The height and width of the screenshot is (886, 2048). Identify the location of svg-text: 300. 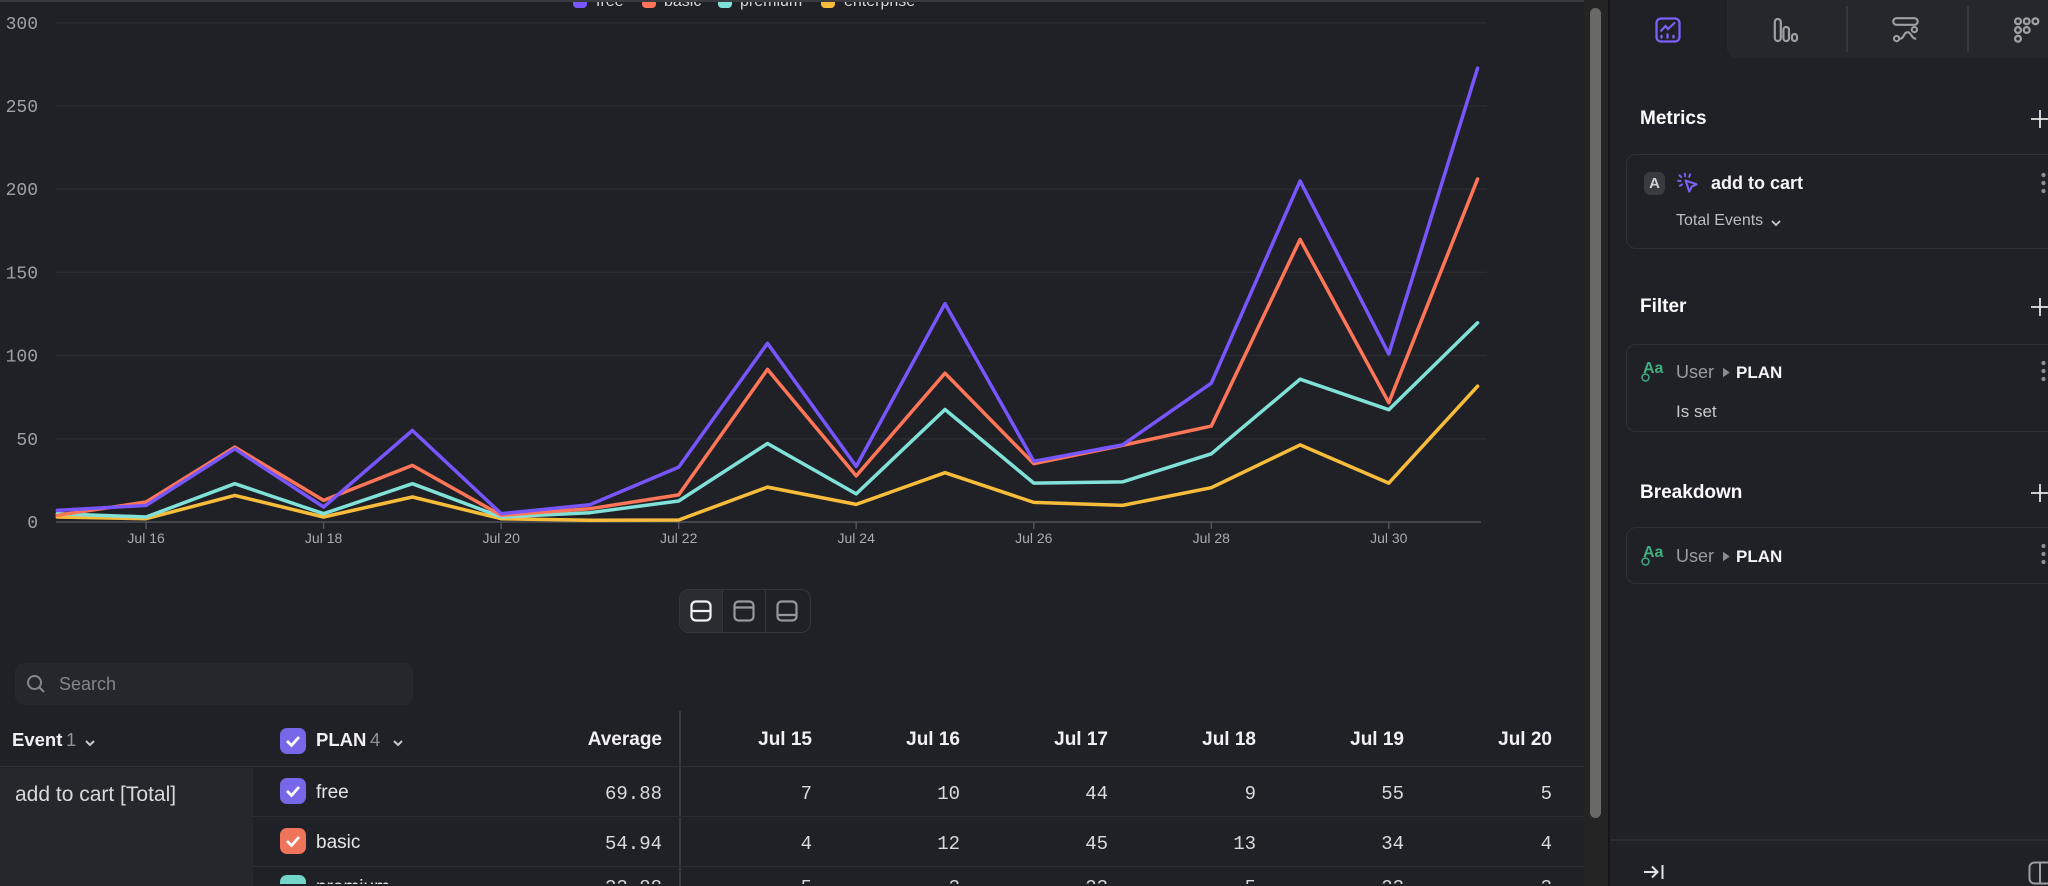
(22, 25).